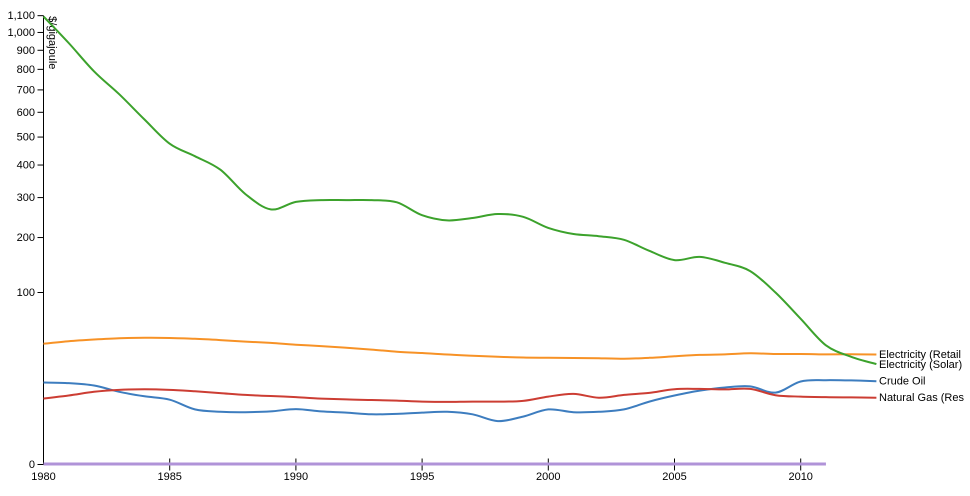 Image resolution: width=970 pixels, height=496 pixels. What do you see at coordinates (26, 51) in the screenshot?
I see `y-tick-label: 900` at bounding box center [26, 51].